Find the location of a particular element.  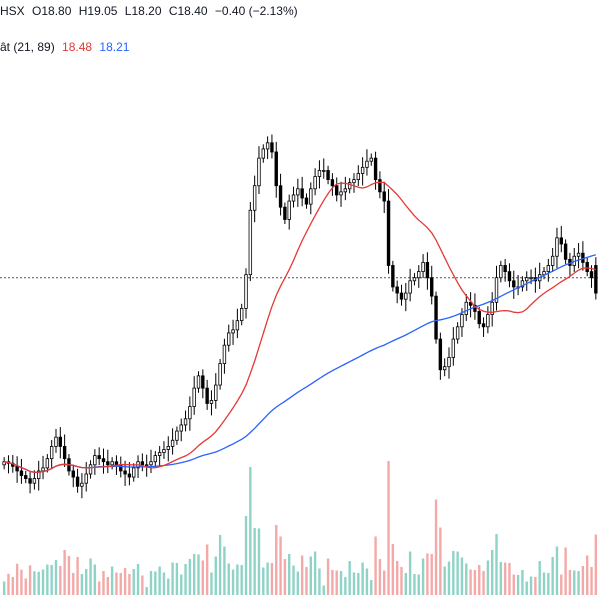

indicator-legend: ât (21, 89) 18.48 18.21 is located at coordinates (66, 47).